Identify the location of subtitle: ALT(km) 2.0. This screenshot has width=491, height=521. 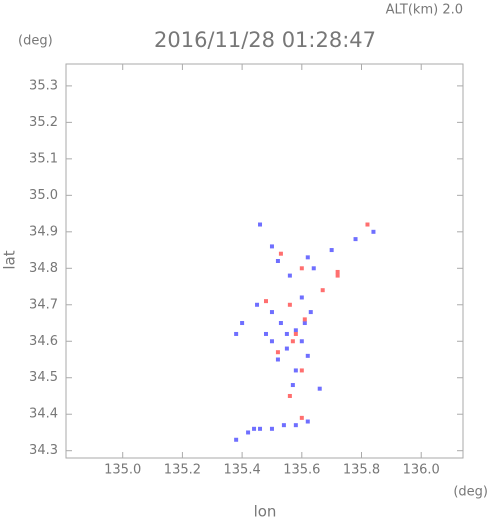
(424, 10).